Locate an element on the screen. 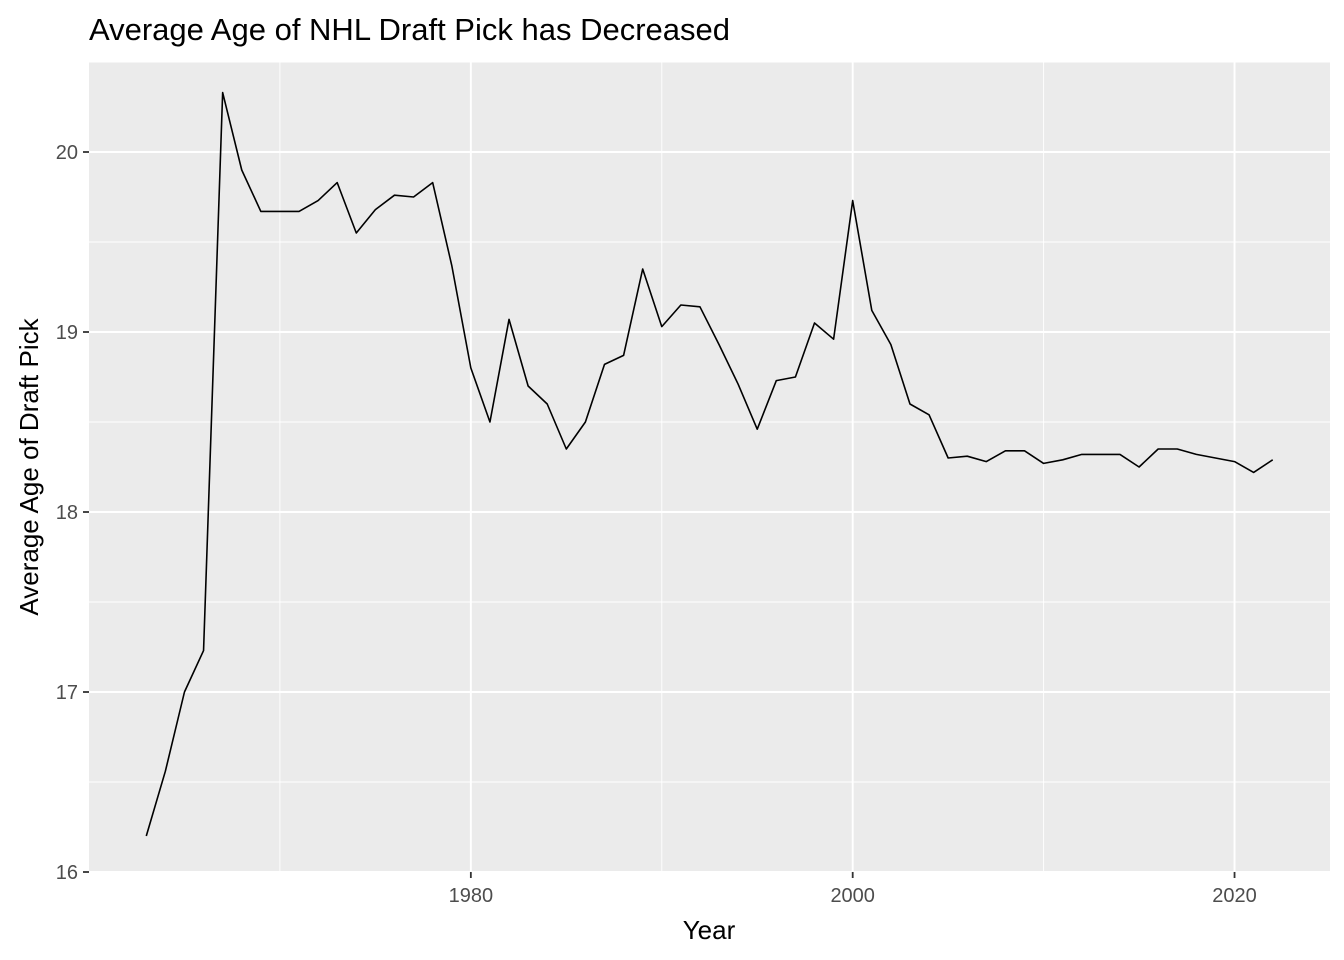 The height and width of the screenshot is (960, 1344). x-axis: 1980 2000 2020 is located at coordinates (853, 889).